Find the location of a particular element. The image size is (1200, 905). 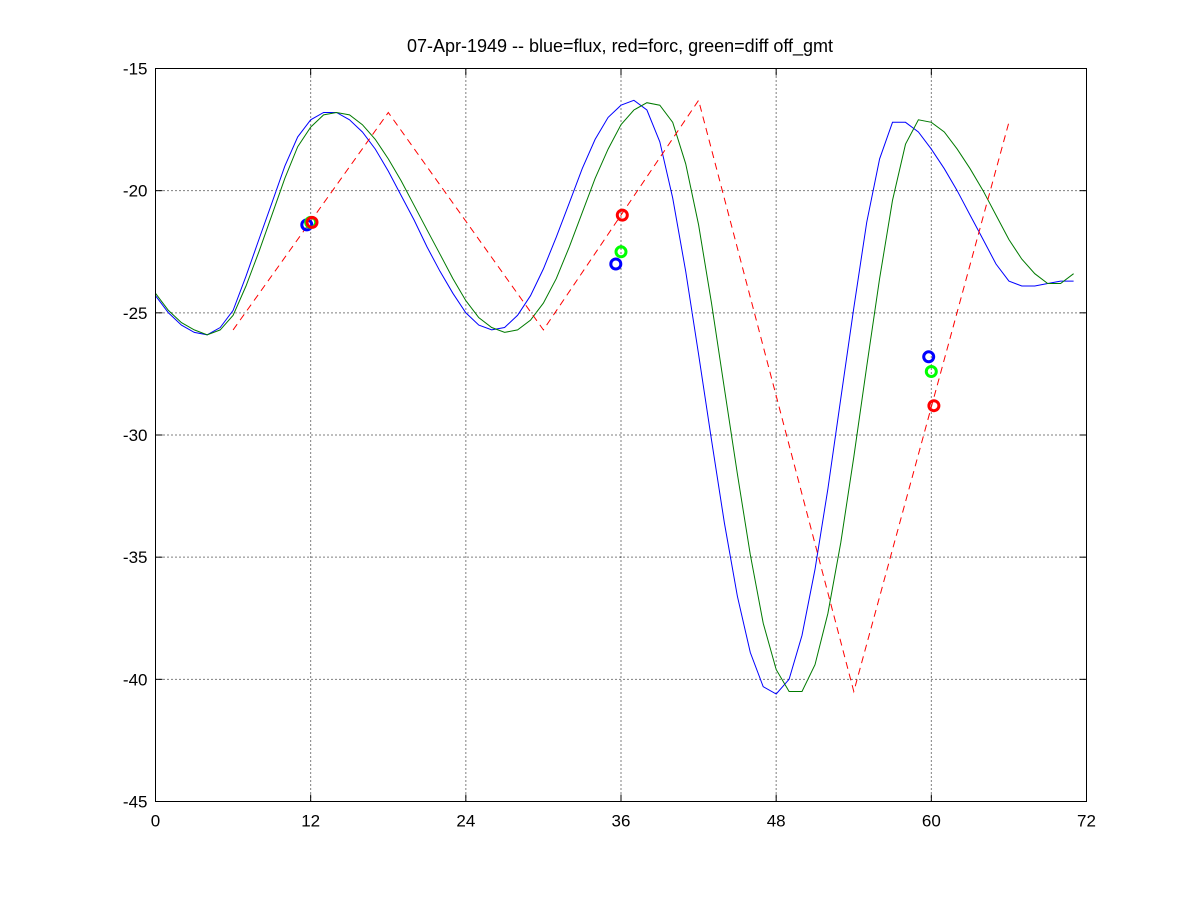

marker-layer is located at coordinates (620, 310).